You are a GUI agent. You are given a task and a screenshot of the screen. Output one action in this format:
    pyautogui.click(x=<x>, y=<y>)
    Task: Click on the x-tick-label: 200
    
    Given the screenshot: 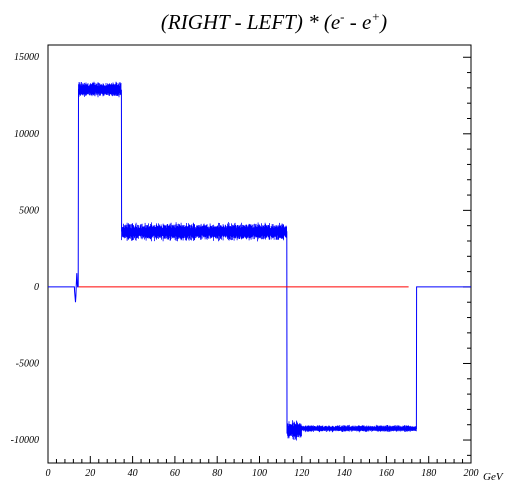 What is the action you would take?
    pyautogui.click(x=471, y=473)
    